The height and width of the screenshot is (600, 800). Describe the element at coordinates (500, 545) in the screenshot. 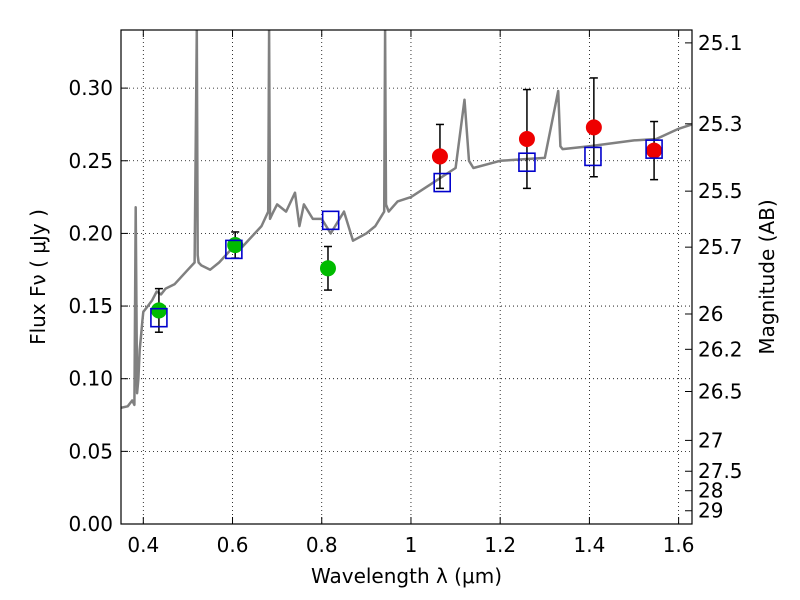

I see `x-tick-label: 1.2` at that location.